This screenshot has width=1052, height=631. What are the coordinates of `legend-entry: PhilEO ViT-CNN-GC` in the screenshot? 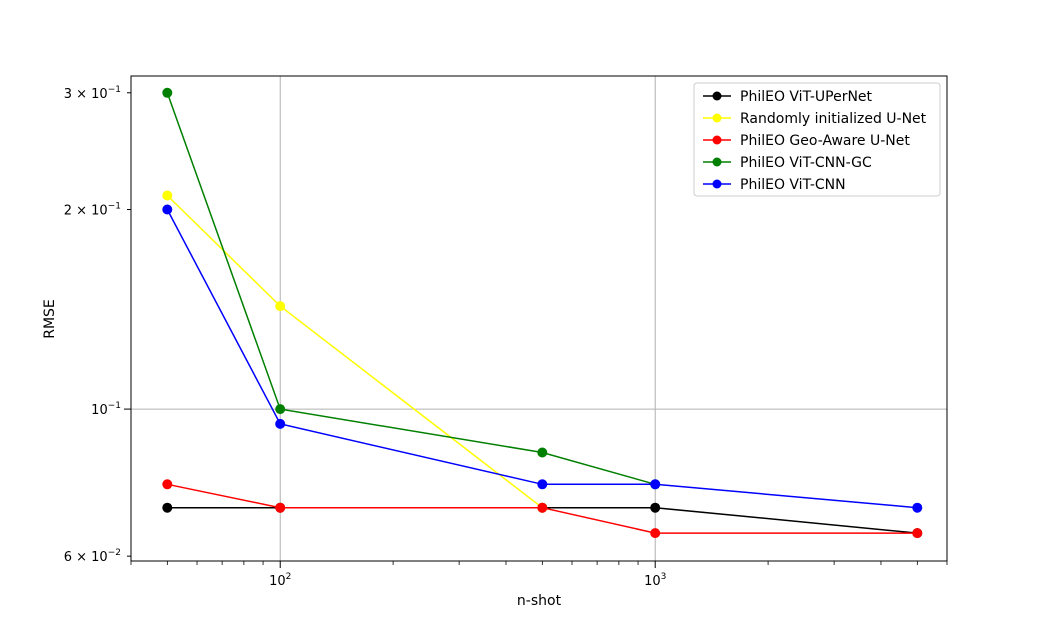 It's located at (787, 163).